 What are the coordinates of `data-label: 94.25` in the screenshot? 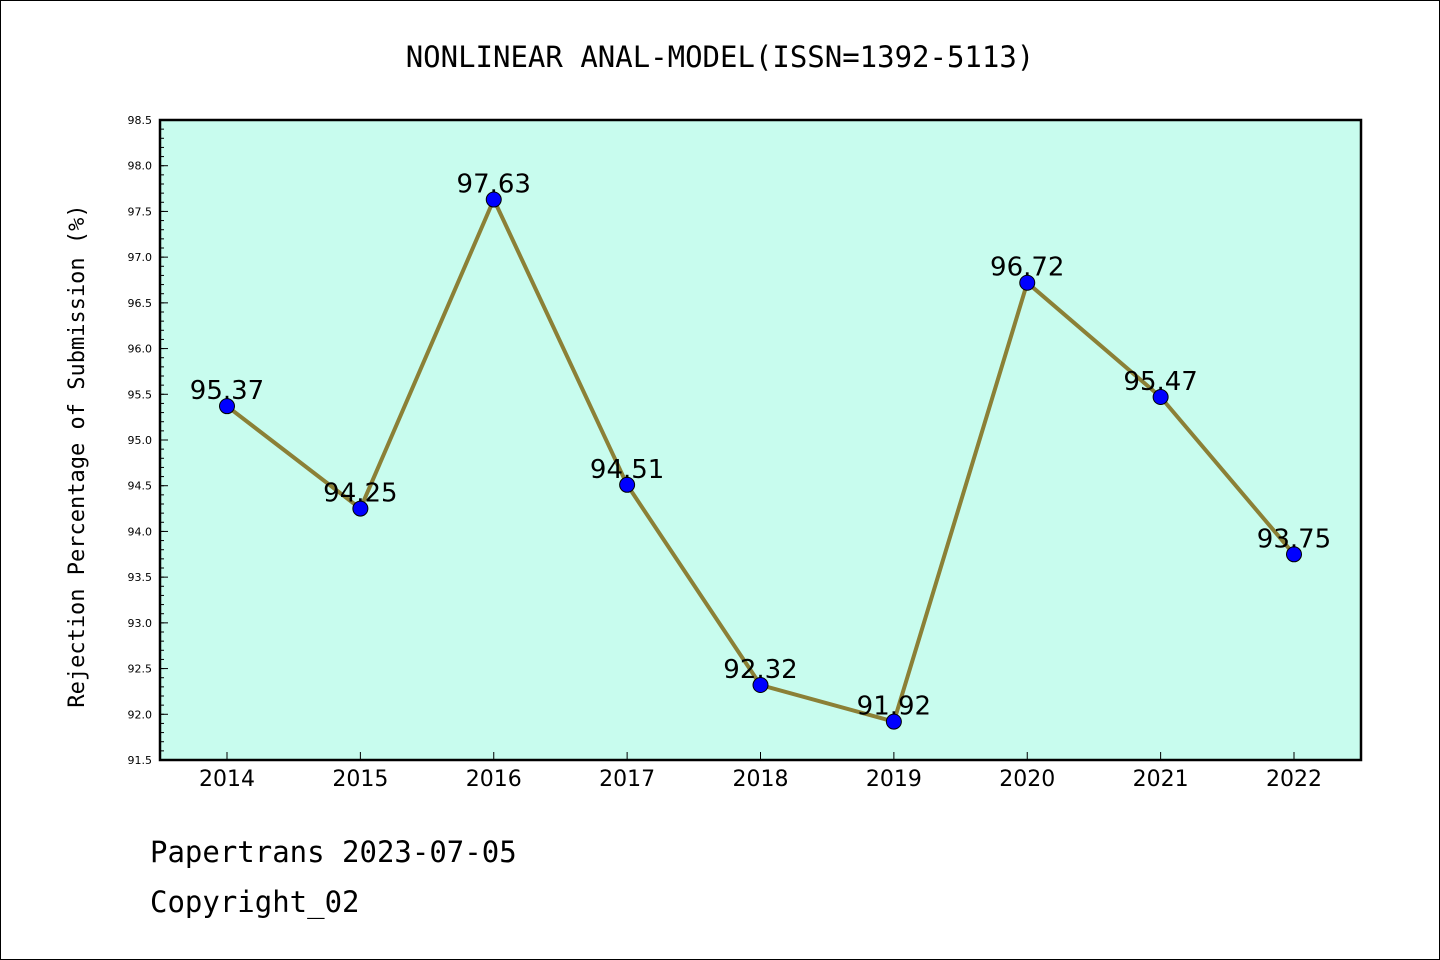 It's located at (360, 494).